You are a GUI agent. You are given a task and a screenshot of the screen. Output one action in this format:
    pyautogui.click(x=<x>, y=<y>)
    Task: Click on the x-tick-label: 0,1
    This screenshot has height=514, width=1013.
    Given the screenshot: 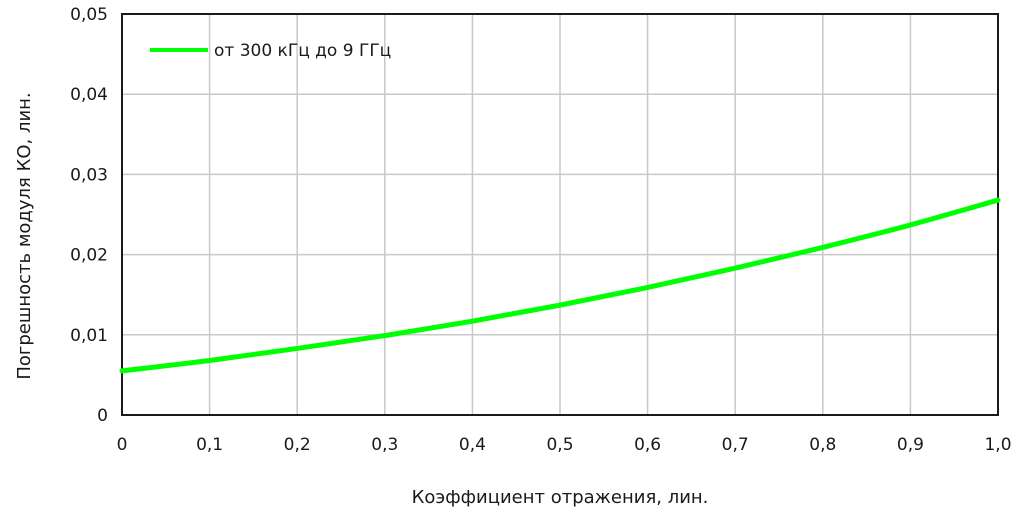 What is the action you would take?
    pyautogui.click(x=209, y=445)
    